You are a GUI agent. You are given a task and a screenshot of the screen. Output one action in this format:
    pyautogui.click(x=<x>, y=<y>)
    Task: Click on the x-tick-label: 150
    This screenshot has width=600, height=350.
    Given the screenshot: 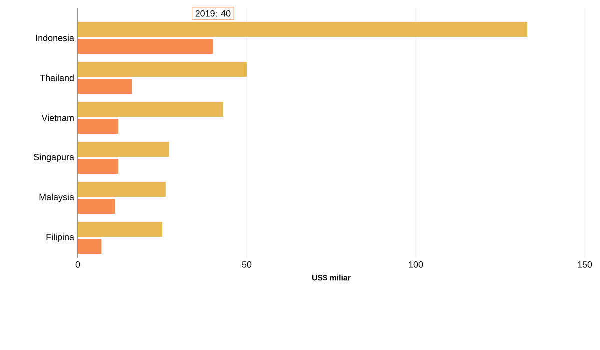 What is the action you would take?
    pyautogui.click(x=585, y=265)
    